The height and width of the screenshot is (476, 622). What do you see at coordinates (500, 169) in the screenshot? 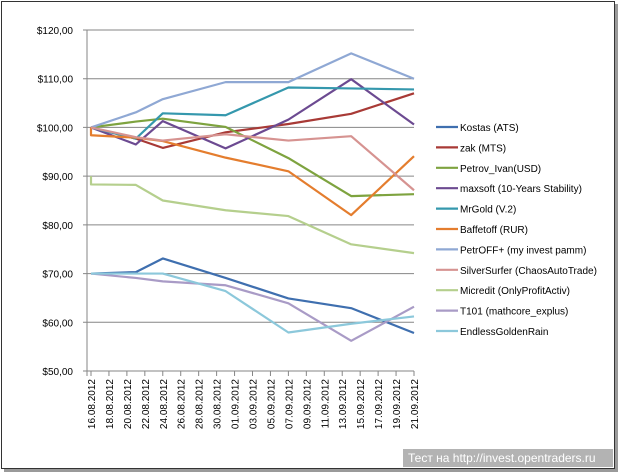
I see `legend-label: Petrov_Ivan(USD)` at bounding box center [500, 169].